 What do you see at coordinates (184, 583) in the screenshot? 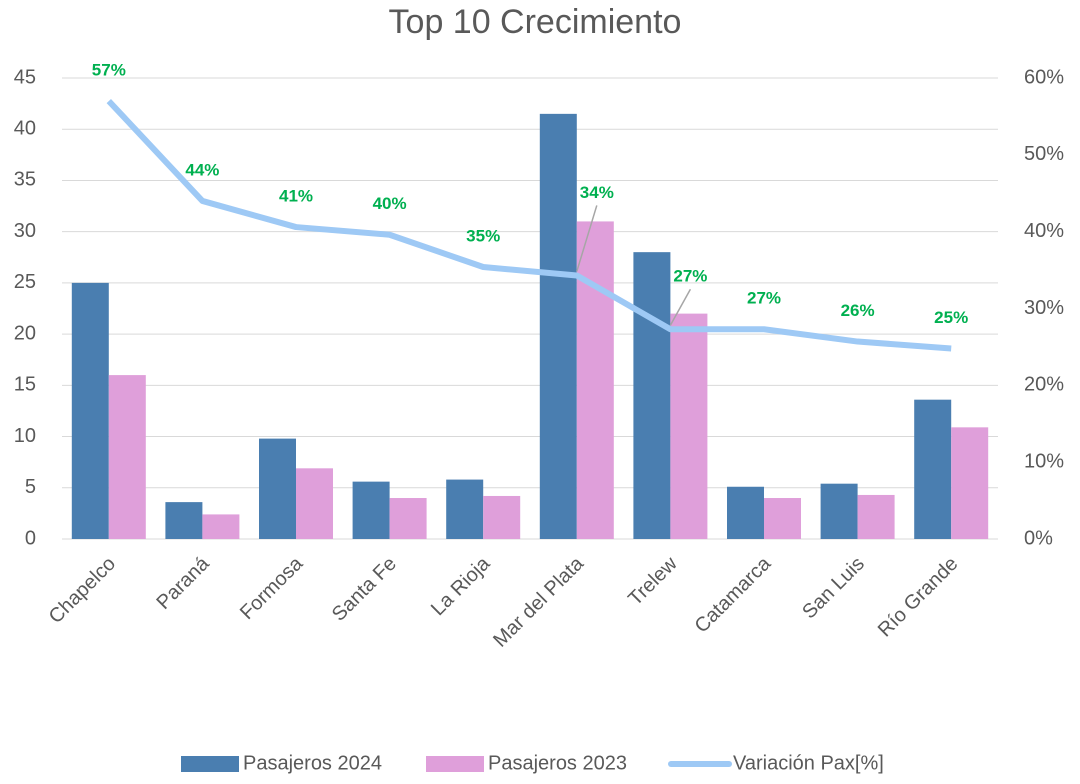
I see `x-tick-label: Paraná` at bounding box center [184, 583].